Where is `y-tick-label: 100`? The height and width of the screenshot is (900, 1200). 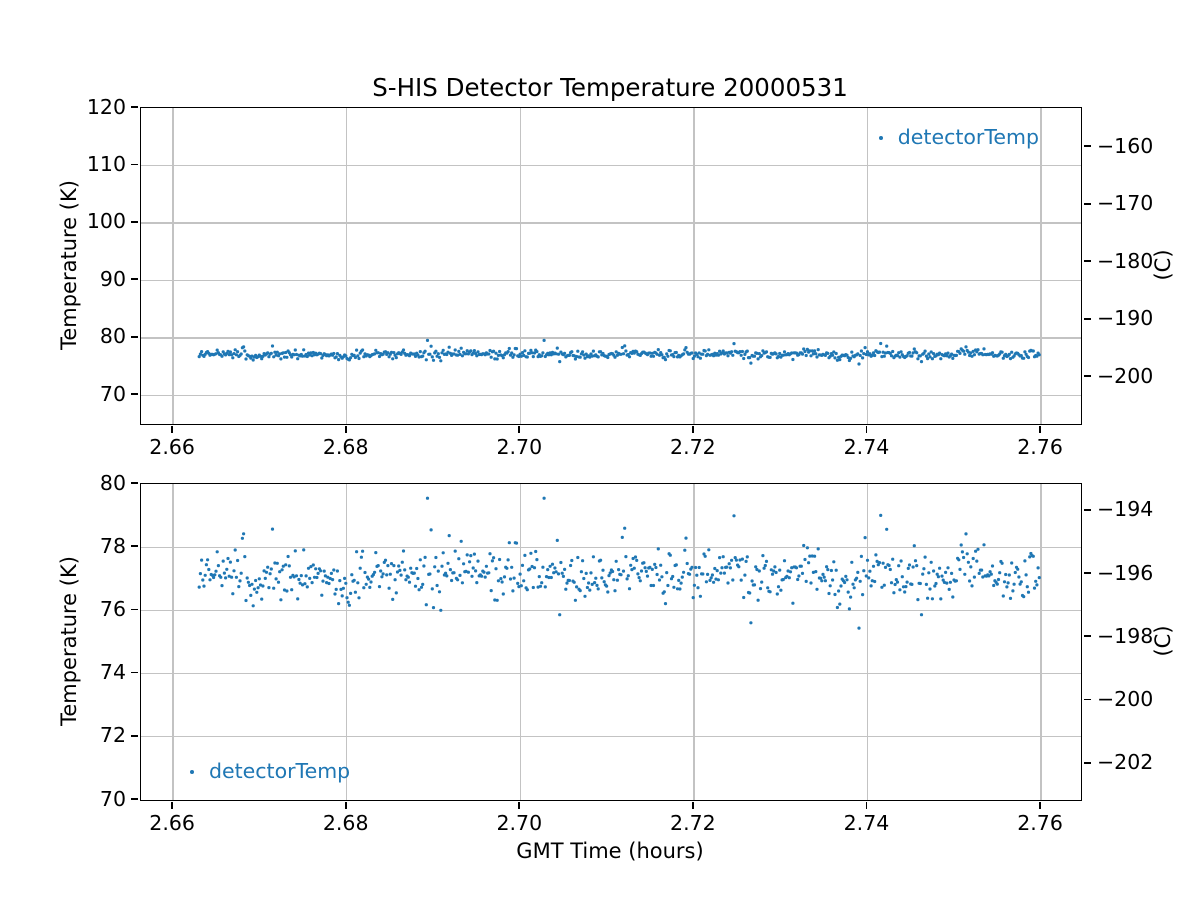
y-tick-label: 100 is located at coordinates (106, 221).